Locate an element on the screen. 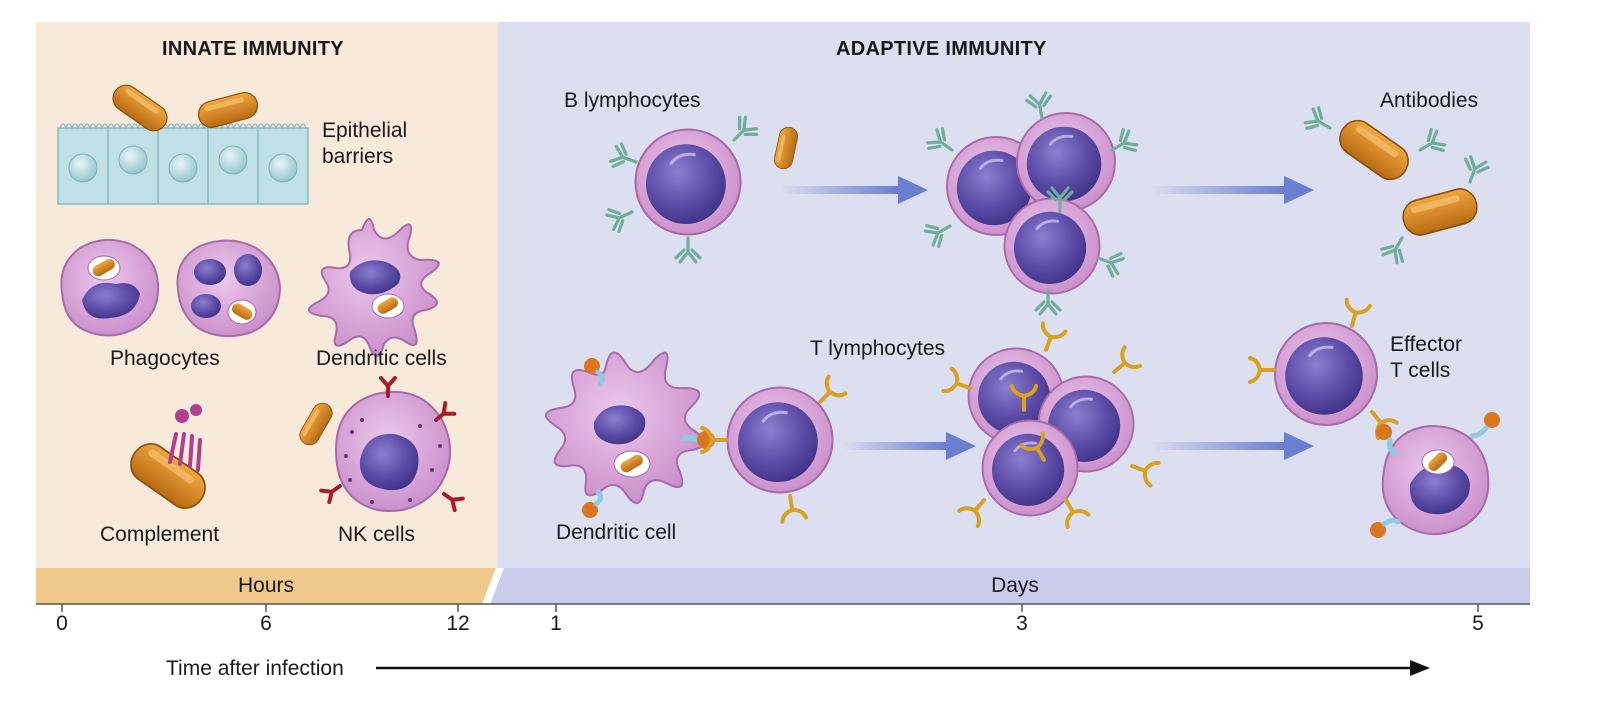  phagocyte-neutrophil is located at coordinates (229, 288).